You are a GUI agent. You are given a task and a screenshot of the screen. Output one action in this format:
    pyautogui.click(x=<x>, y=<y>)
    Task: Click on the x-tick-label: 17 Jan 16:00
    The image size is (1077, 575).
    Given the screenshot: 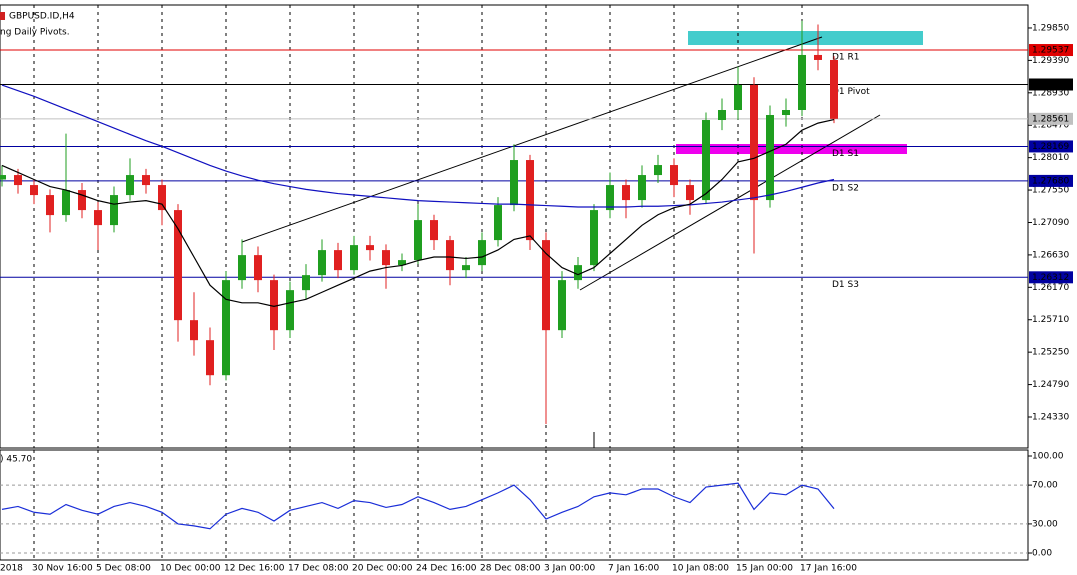 What is the action you would take?
    pyautogui.click(x=828, y=569)
    